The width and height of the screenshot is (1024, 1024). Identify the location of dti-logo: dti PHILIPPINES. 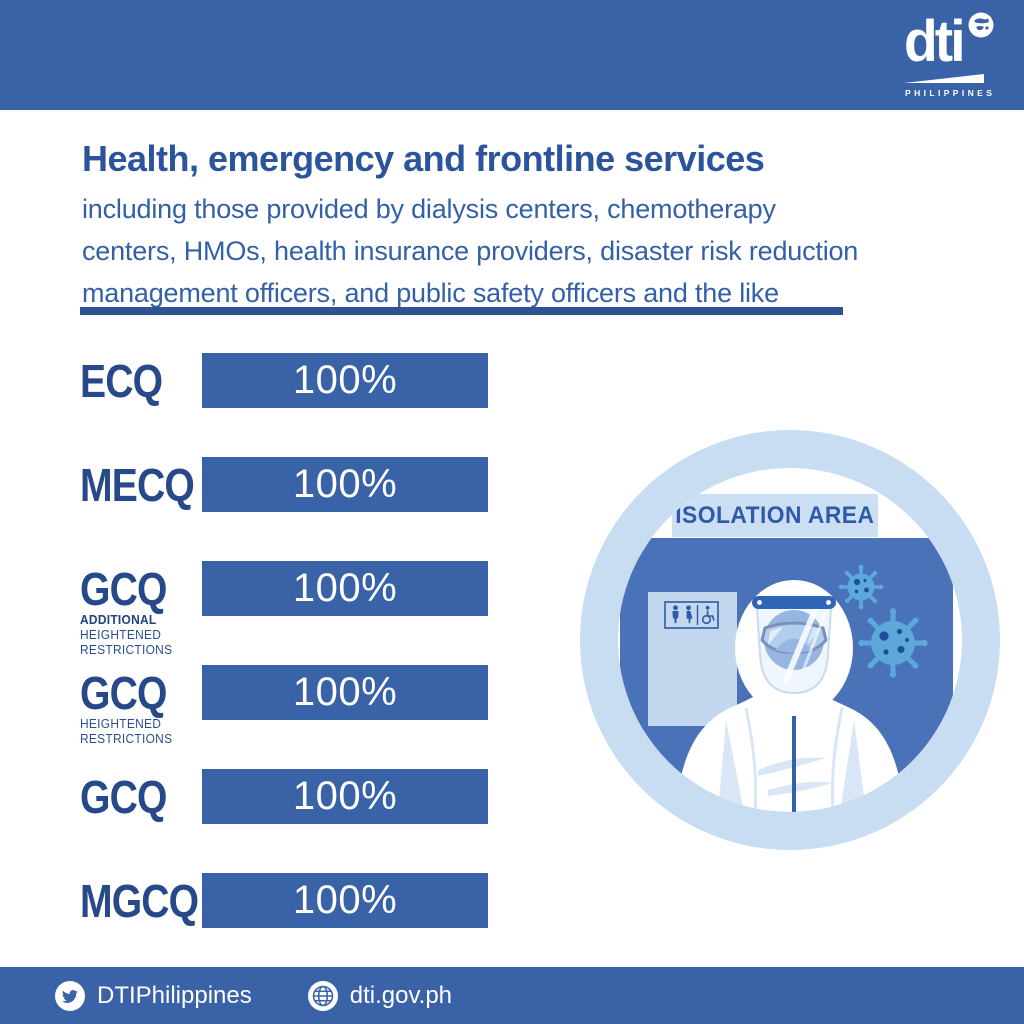
(950, 54).